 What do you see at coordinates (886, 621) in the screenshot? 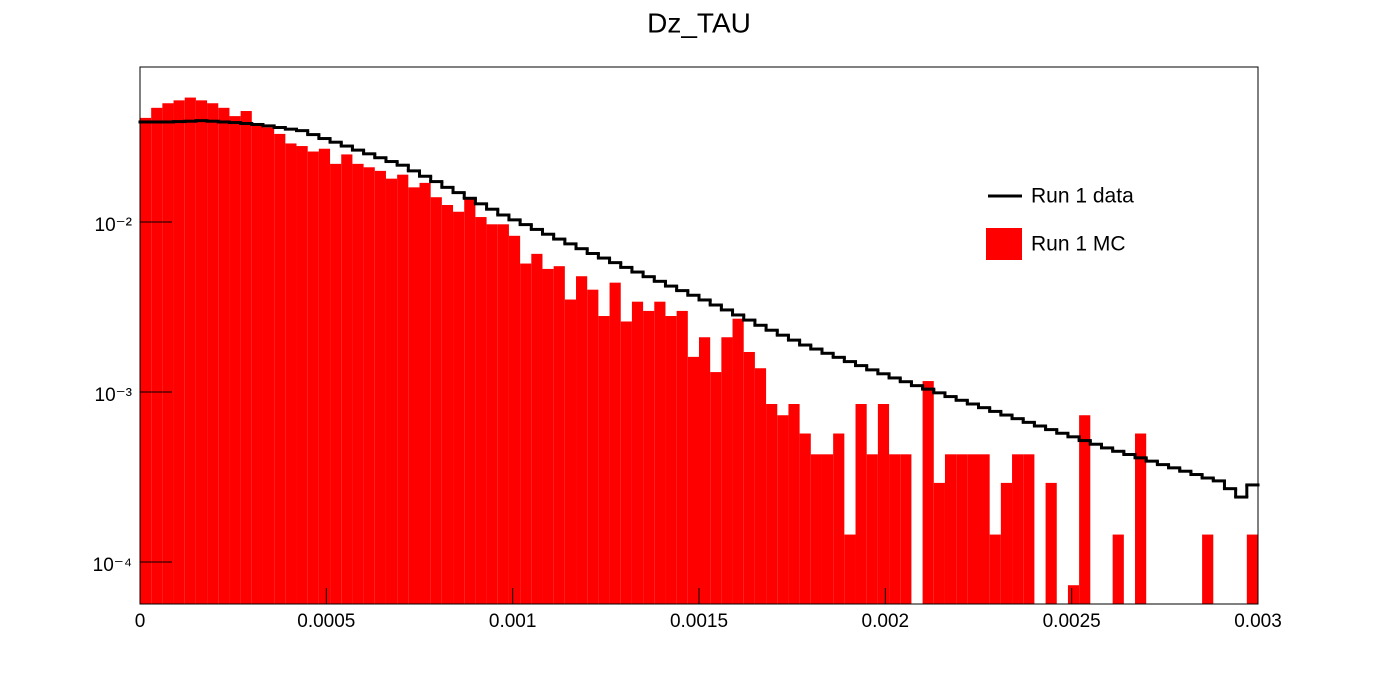
I see `x-tick-label: 0.002` at bounding box center [886, 621].